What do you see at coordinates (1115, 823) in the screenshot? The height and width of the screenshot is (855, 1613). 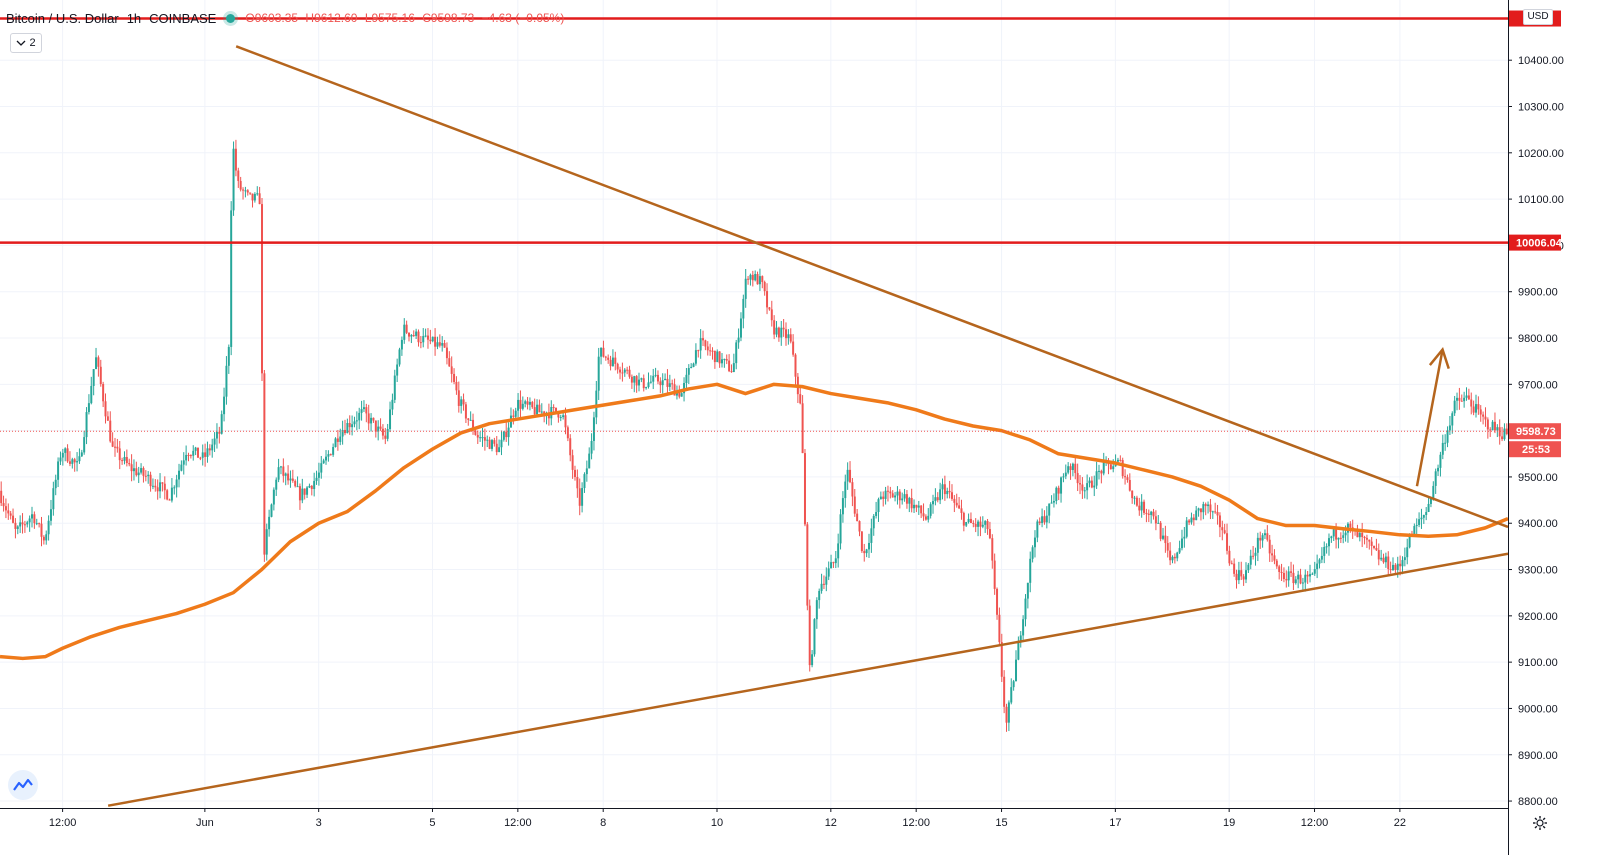 I see `time-tick-label: 17` at bounding box center [1115, 823].